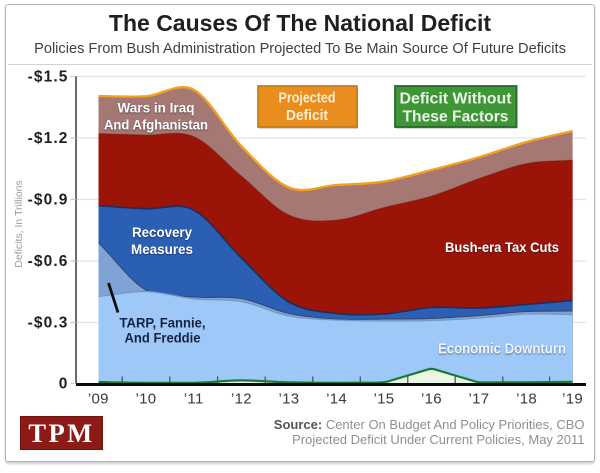 The width and height of the screenshot is (600, 473). What do you see at coordinates (162, 232) in the screenshot?
I see `svg-text: Recovery` at bounding box center [162, 232].